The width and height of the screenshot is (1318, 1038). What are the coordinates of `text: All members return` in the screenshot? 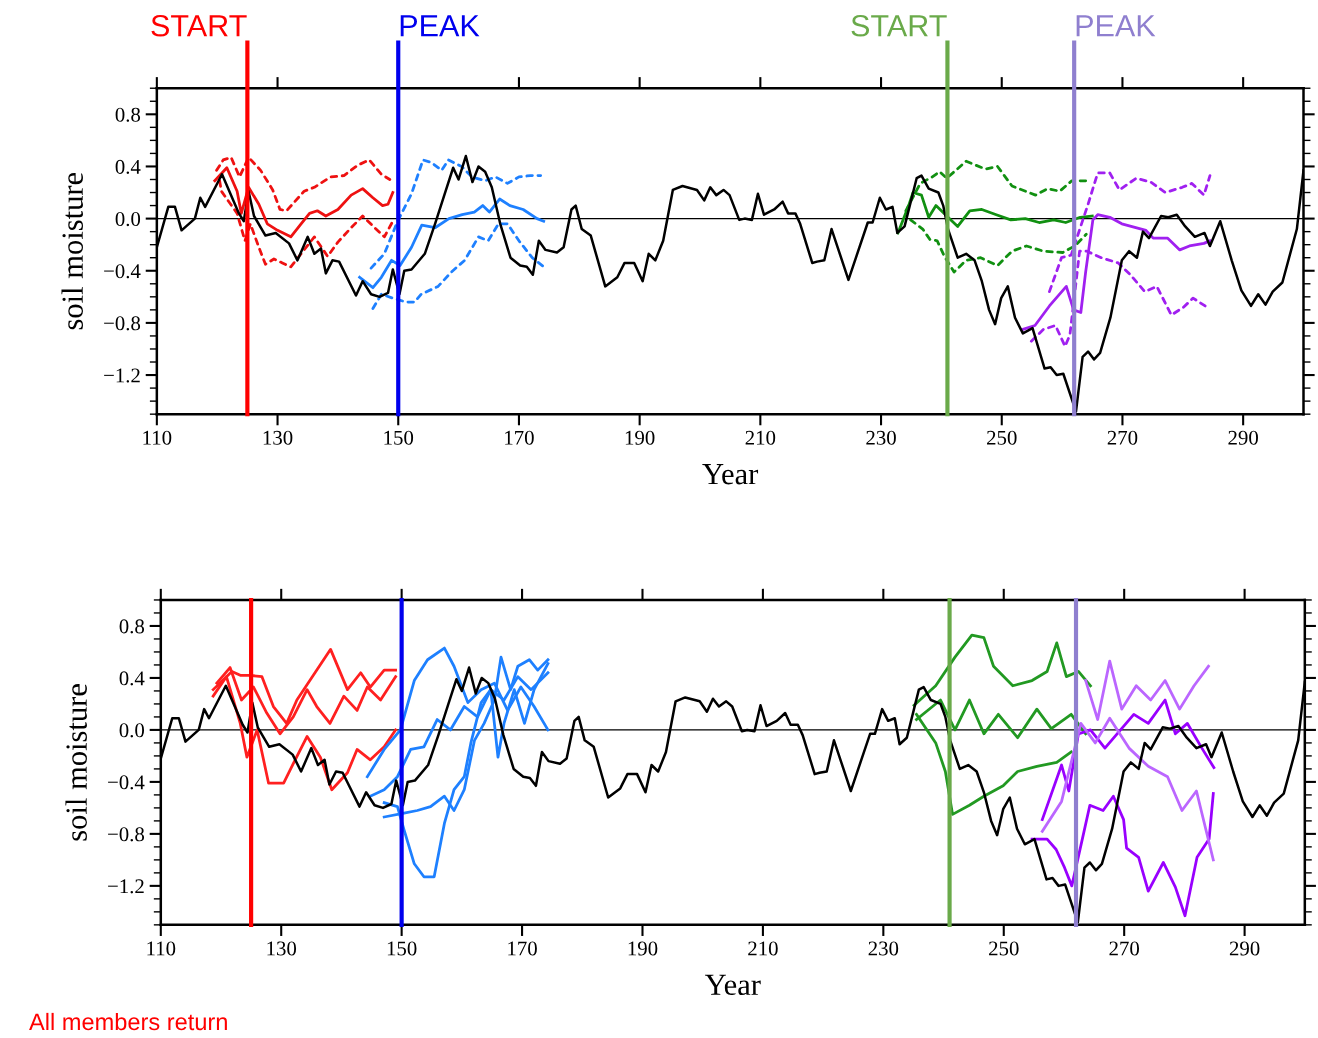 It's located at (128, 1021).